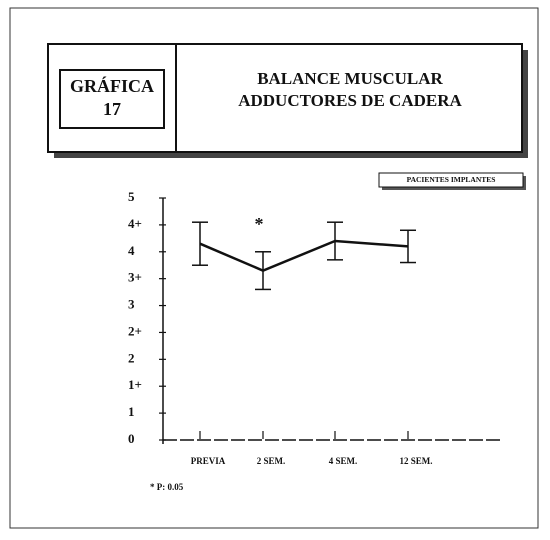  I want to click on y-tick-label: 1, so click(131, 411).